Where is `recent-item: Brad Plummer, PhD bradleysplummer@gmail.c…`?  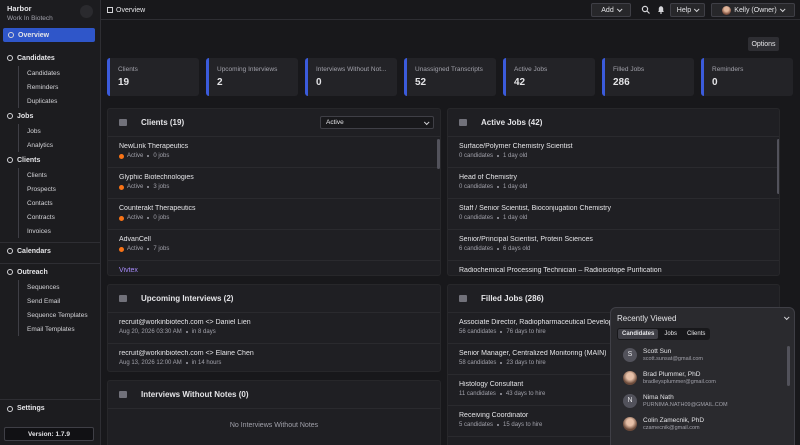
recent-item: Brad Plummer, PhD bradleysplummer@gmail.c… is located at coordinates (702, 377).